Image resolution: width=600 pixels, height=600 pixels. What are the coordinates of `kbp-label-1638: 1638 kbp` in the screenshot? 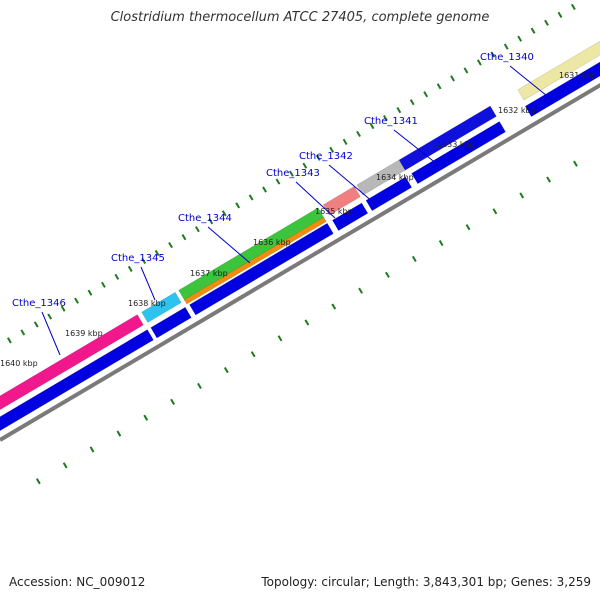 It's located at (147, 303).